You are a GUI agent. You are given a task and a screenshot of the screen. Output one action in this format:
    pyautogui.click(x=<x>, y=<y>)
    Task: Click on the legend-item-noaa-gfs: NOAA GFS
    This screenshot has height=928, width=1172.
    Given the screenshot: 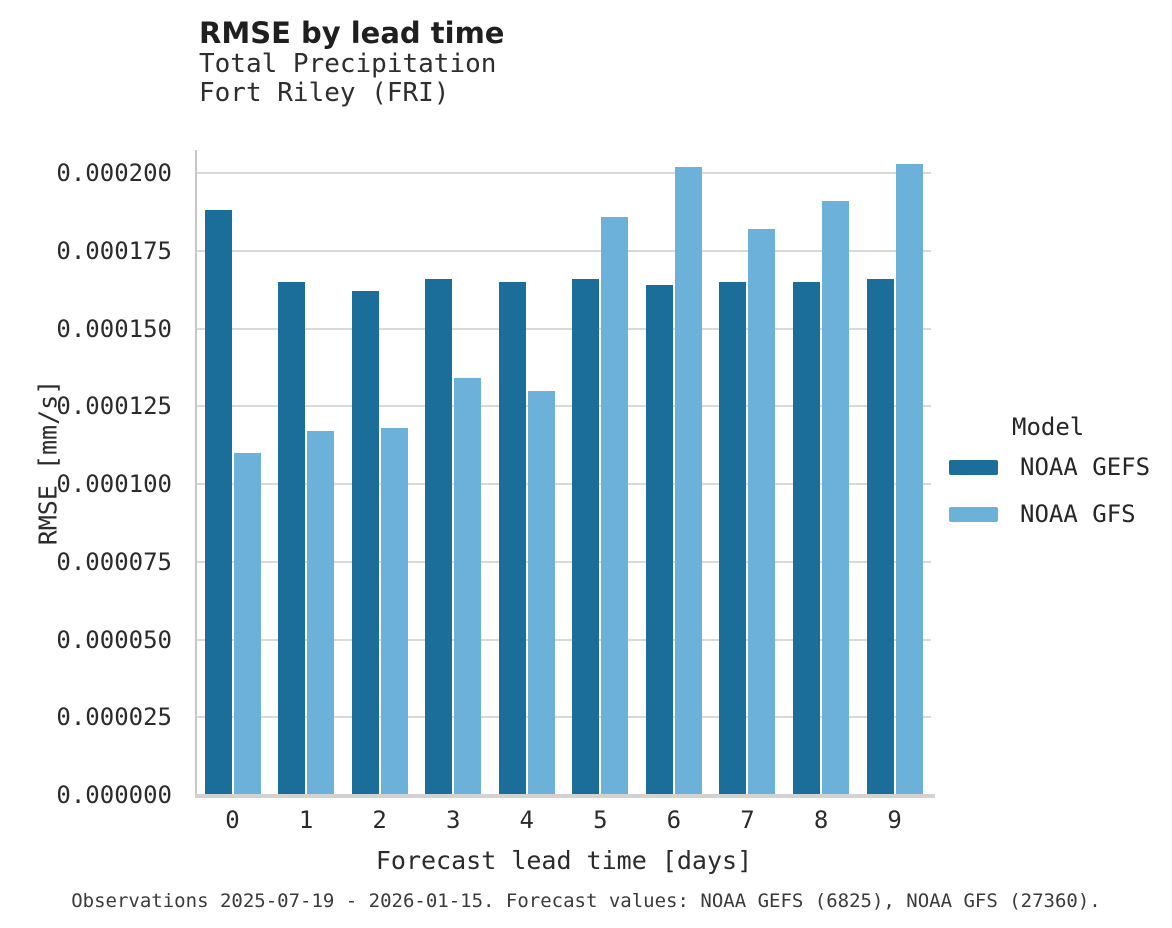 What is the action you would take?
    pyautogui.click(x=1049, y=514)
    